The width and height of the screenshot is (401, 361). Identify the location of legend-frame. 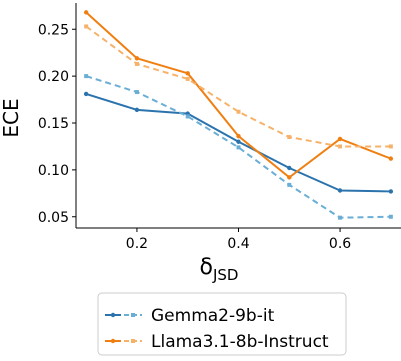
(222, 324).